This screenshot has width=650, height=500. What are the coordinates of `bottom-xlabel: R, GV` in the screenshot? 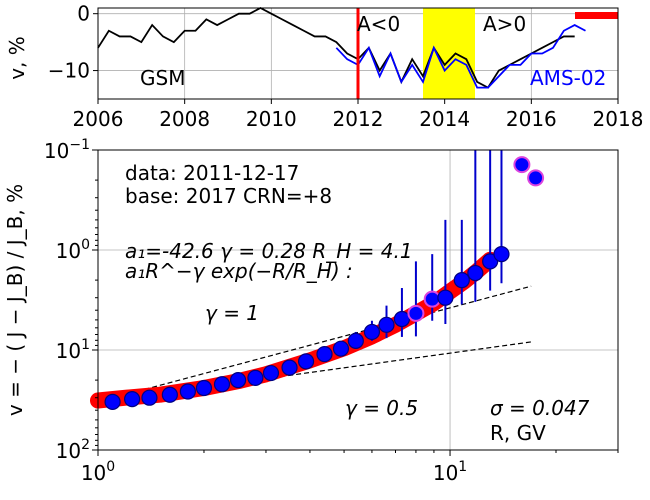 It's located at (518, 433).